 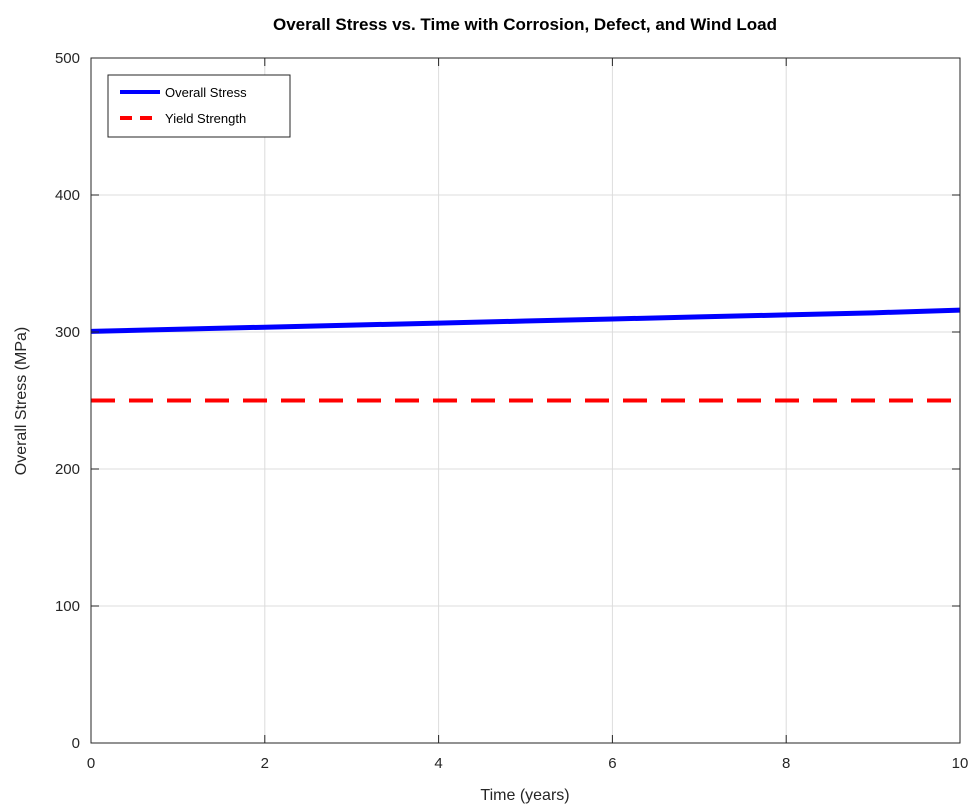 What do you see at coordinates (67, 332) in the screenshot?
I see `y-tick-label: 300` at bounding box center [67, 332].